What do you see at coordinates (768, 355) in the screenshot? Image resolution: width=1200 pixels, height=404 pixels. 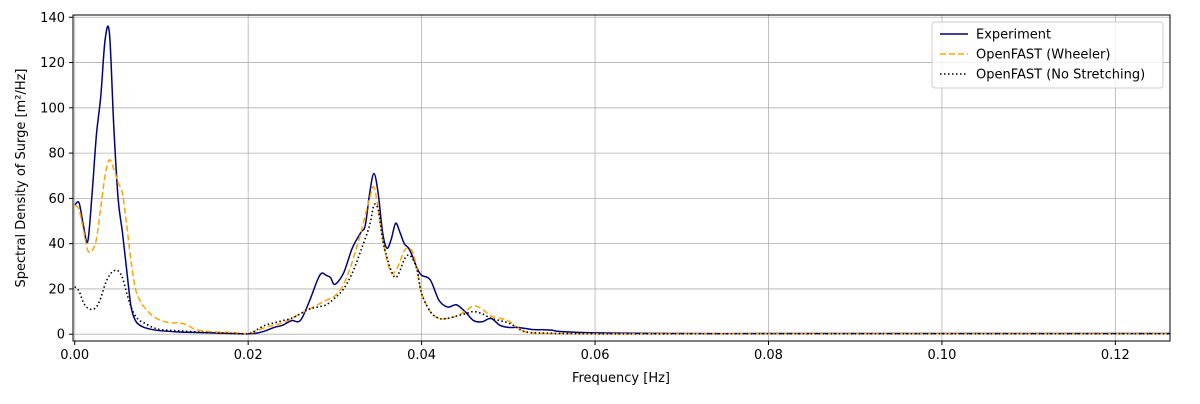 I see `x-tick-label: 0.08` at bounding box center [768, 355].